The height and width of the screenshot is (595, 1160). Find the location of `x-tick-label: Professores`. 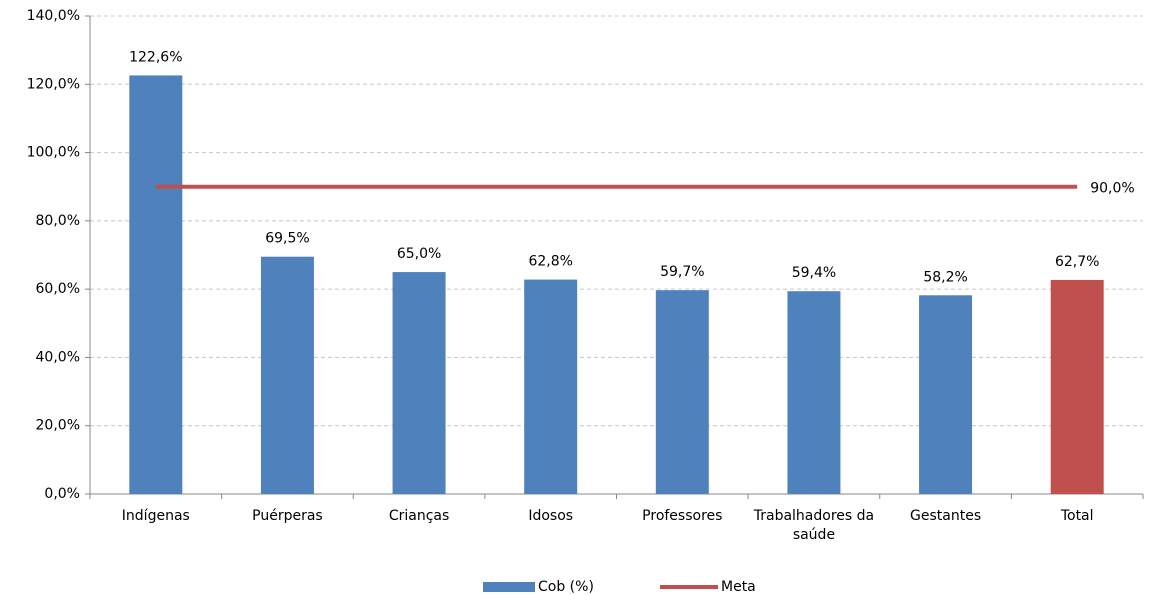

x-tick-label: Professores is located at coordinates (682, 516).